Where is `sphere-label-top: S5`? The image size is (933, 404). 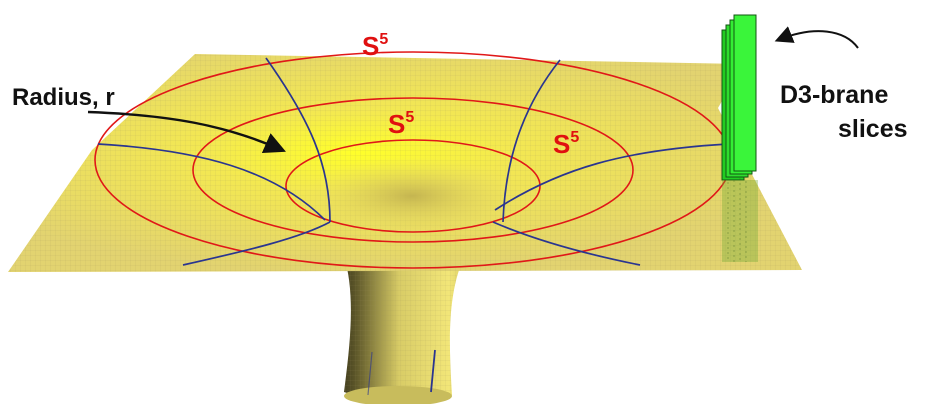
sphere-label-top: S5 is located at coordinates (375, 46).